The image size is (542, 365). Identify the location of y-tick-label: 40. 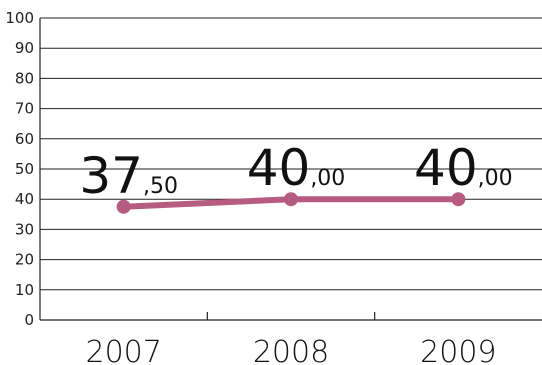
(24, 199).